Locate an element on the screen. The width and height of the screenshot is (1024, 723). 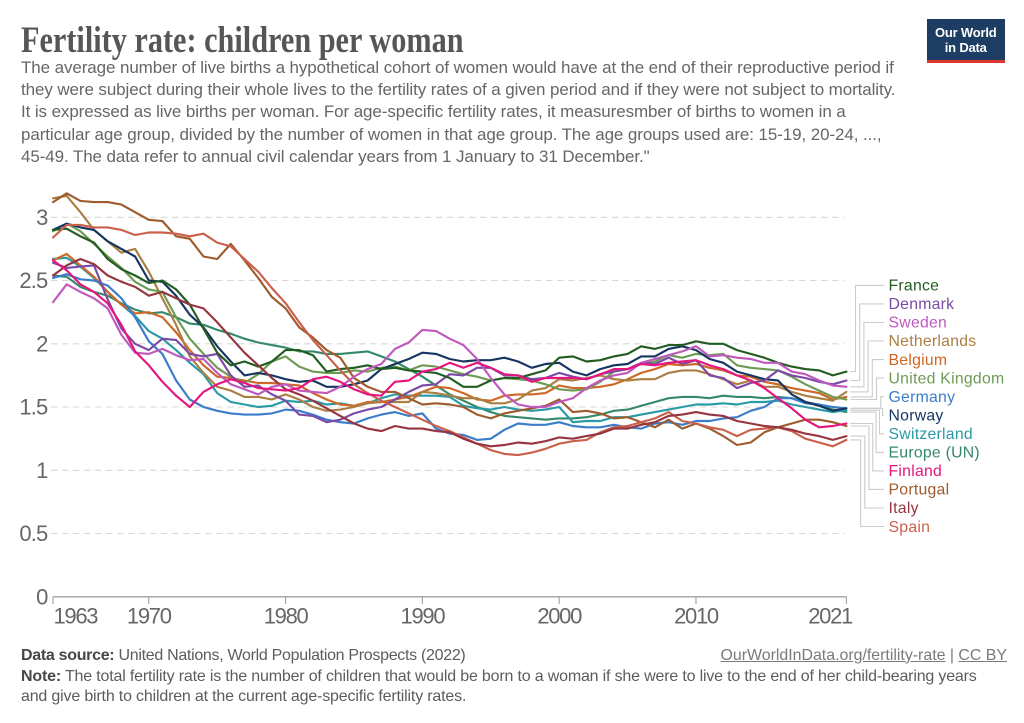
svg-text: Denmark is located at coordinates (922, 304).